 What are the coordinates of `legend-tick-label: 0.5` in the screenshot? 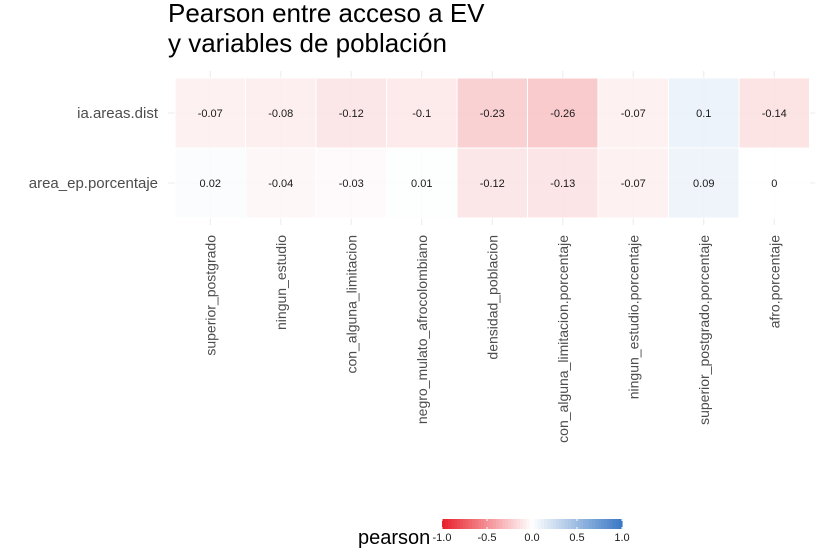 It's located at (576, 538).